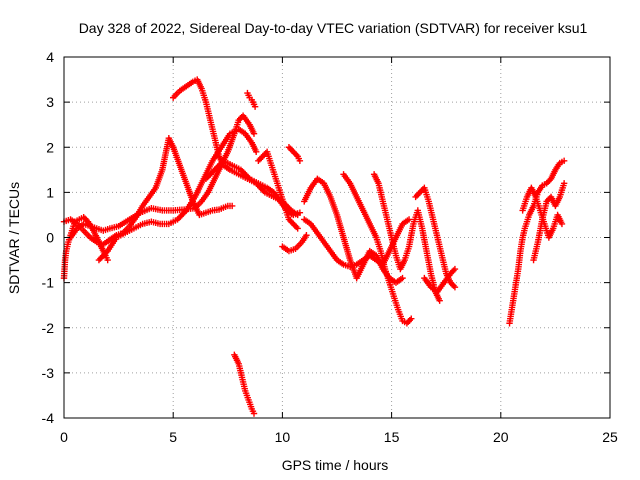 The image size is (640, 480). What do you see at coordinates (283, 437) in the screenshot?
I see `x-tick-label: 10` at bounding box center [283, 437].